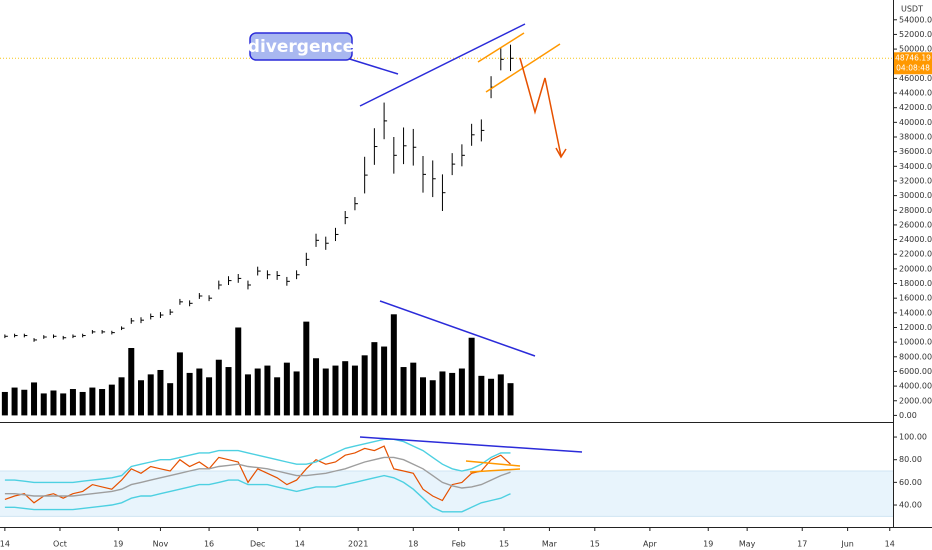  Describe the element at coordinates (504, 544) in the screenshot. I see `x-tick-label: 15` at that location.